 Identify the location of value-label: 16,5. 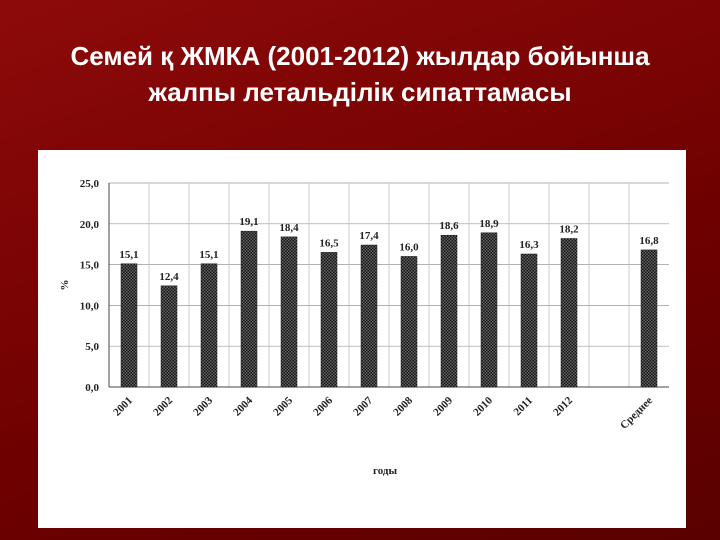
(329, 243).